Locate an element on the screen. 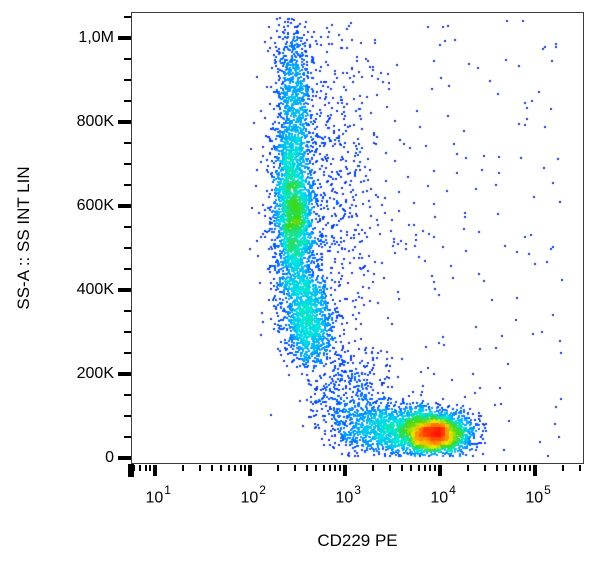  x-axis-tick-label: 10¹ is located at coordinates (158, 495).